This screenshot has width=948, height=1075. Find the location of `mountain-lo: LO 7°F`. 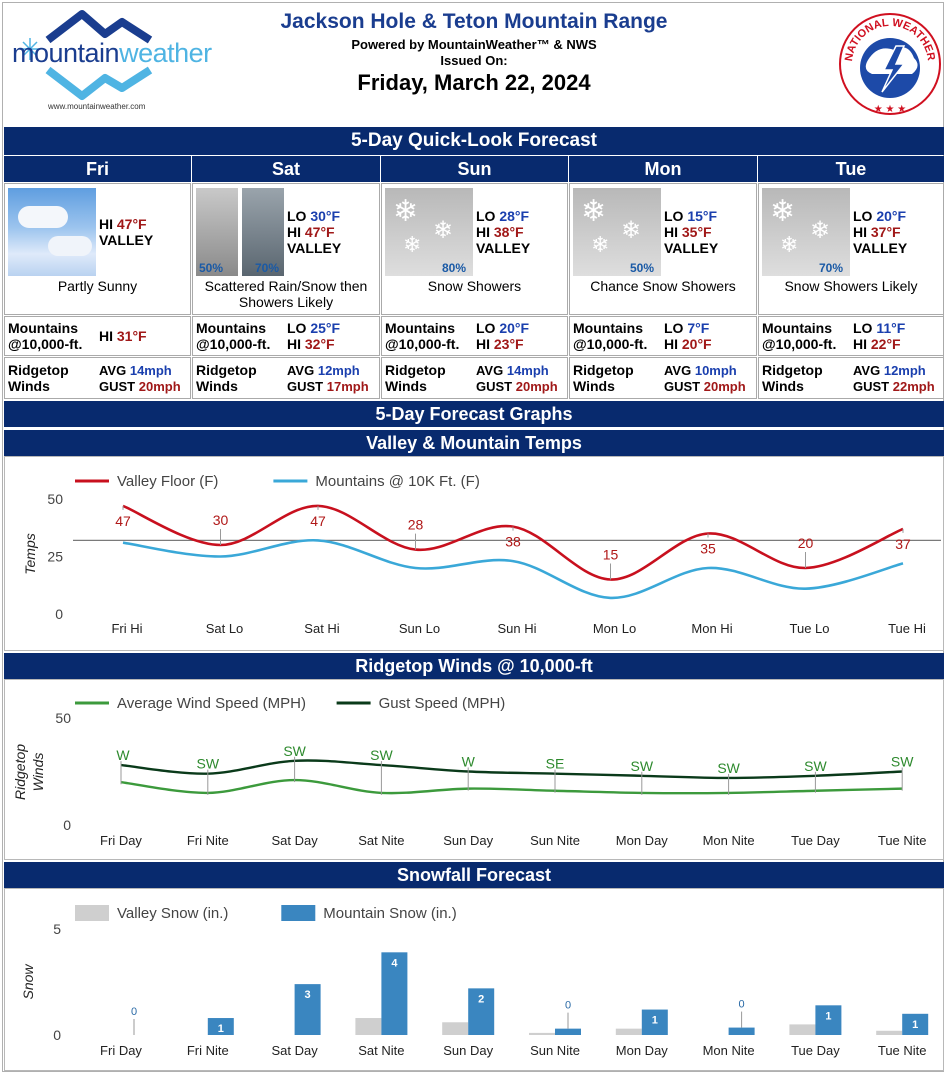

mountain-lo: LO 7°F is located at coordinates (686, 328).